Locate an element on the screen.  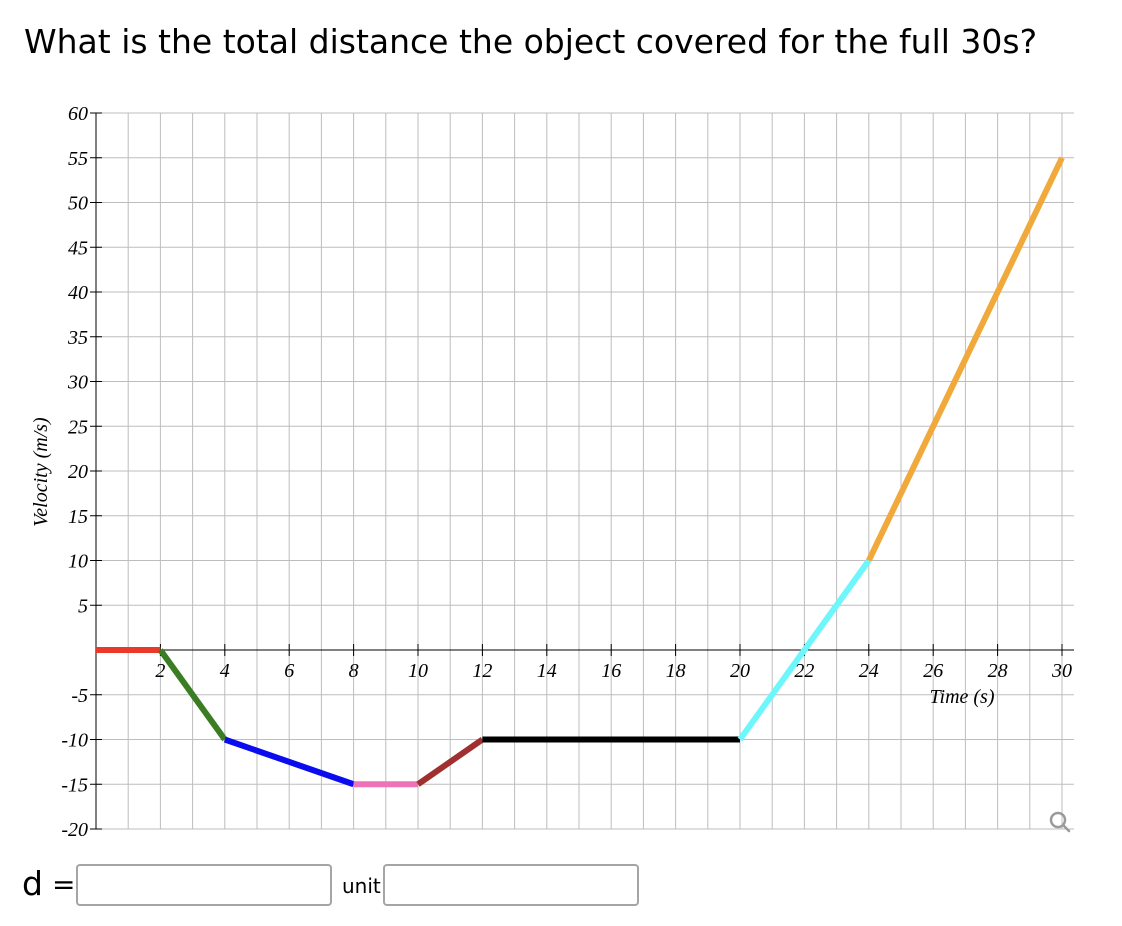
x-tick-label: 16 is located at coordinates (611, 671).